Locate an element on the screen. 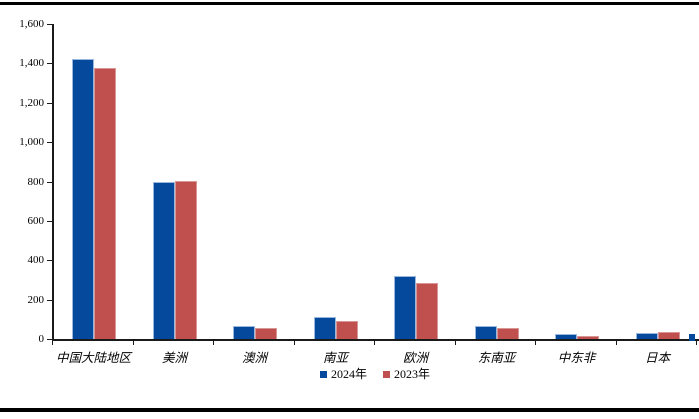 This screenshot has width=699, height=419. y-axis-label: 1,400 is located at coordinates (31, 63).